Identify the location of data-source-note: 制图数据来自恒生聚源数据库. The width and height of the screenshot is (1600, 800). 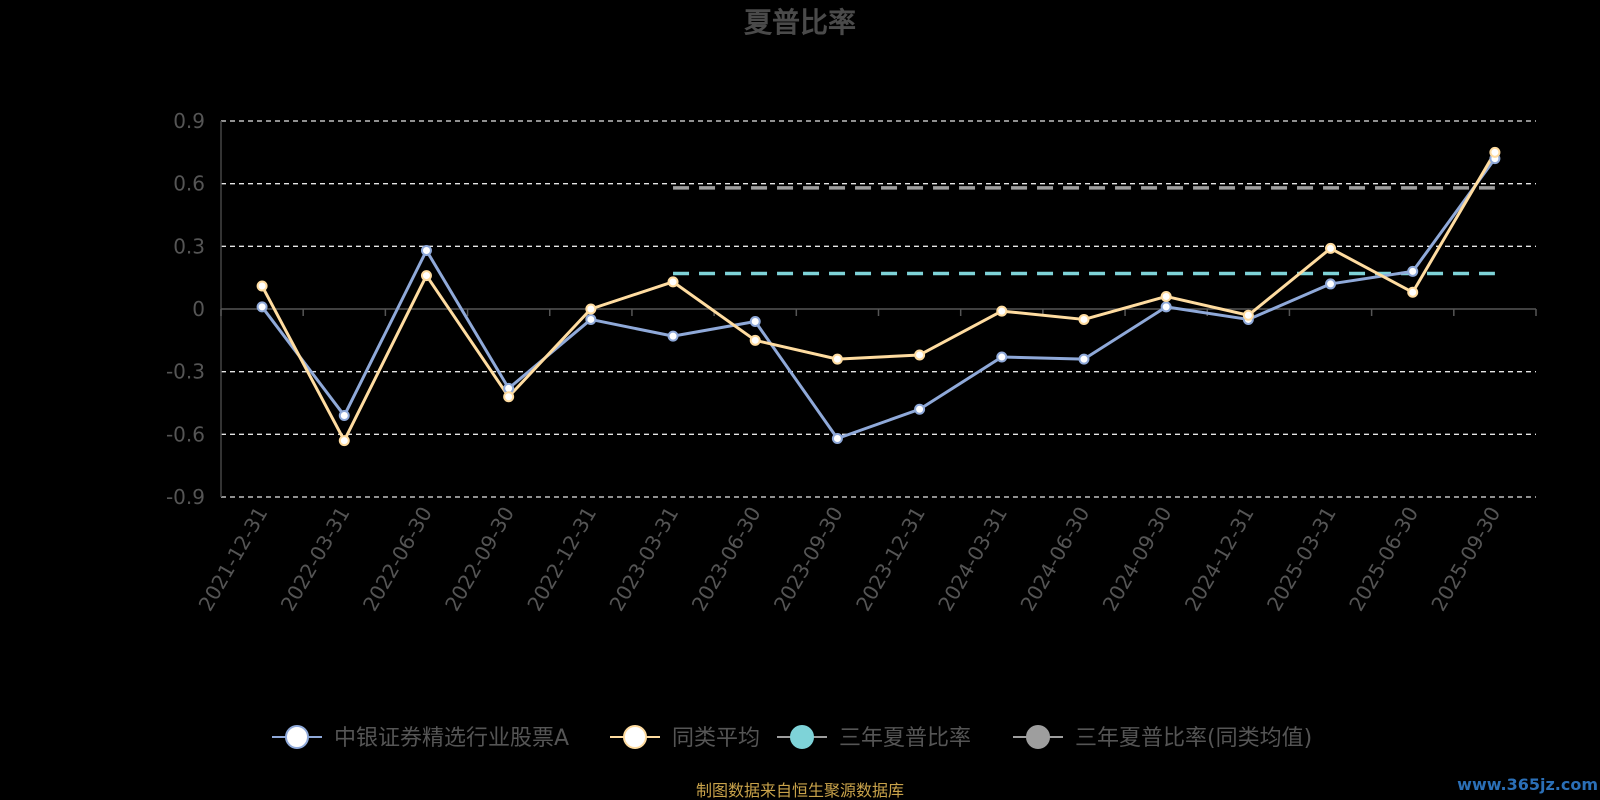
(800, 790).